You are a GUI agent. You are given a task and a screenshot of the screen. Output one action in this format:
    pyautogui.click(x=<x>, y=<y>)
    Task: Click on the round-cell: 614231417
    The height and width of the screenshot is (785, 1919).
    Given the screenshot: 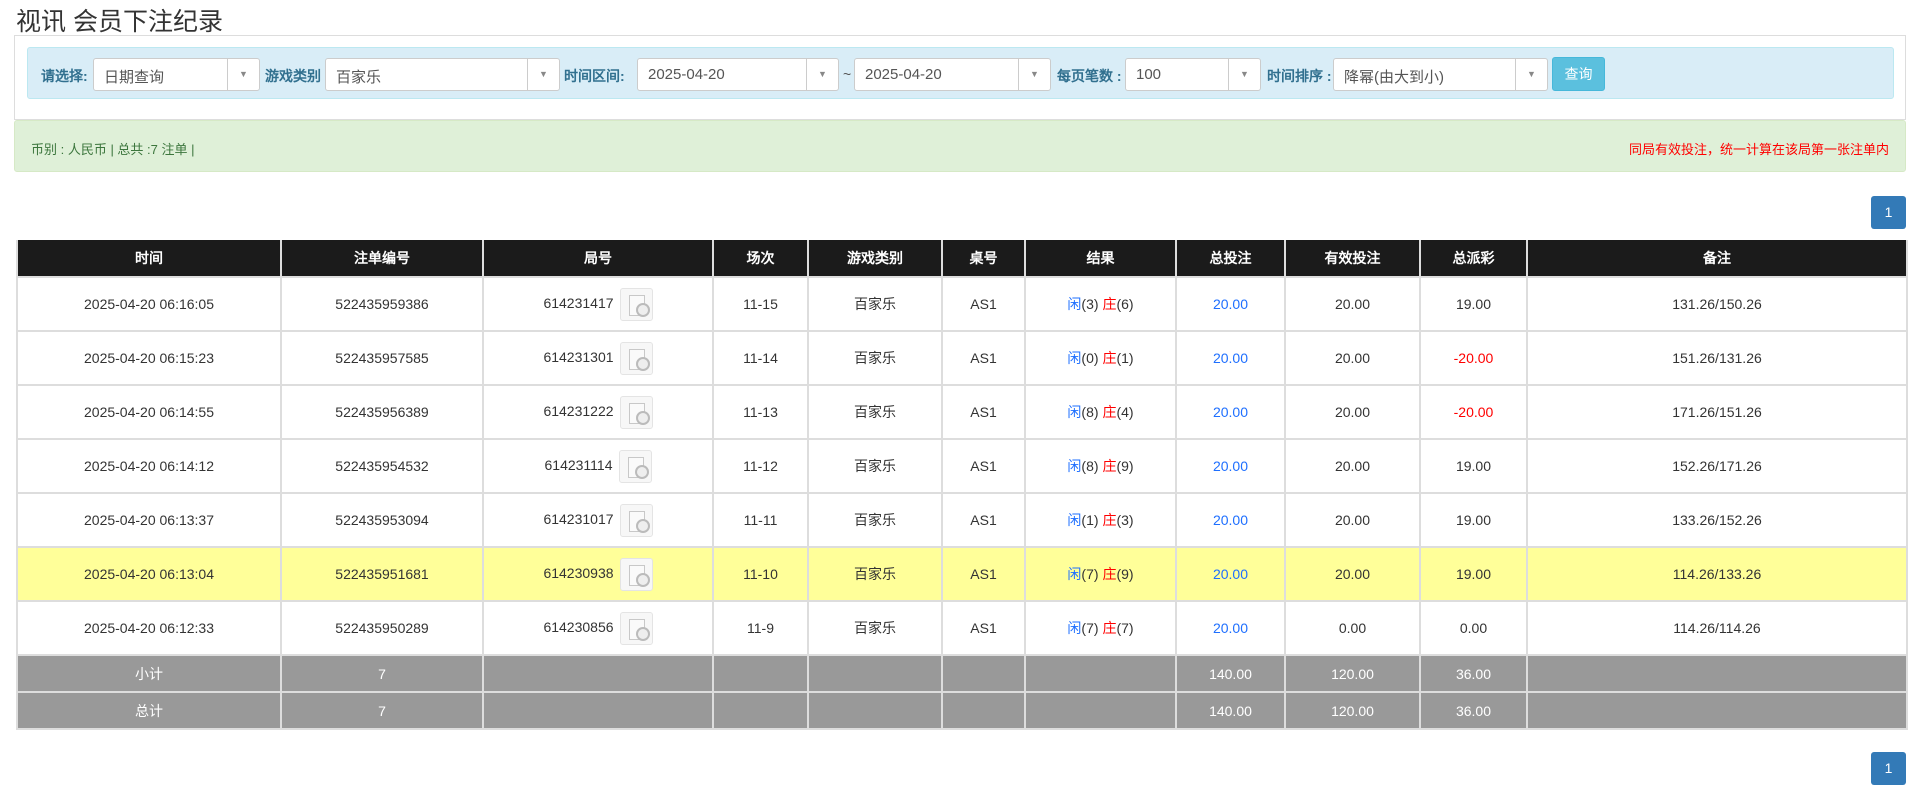 What is the action you would take?
    pyautogui.click(x=598, y=304)
    